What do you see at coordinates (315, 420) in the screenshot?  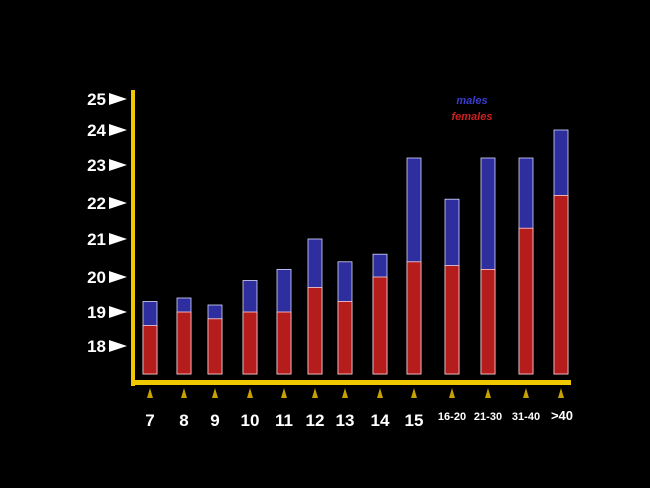 I see `x-tick-label-12: 12` at bounding box center [315, 420].